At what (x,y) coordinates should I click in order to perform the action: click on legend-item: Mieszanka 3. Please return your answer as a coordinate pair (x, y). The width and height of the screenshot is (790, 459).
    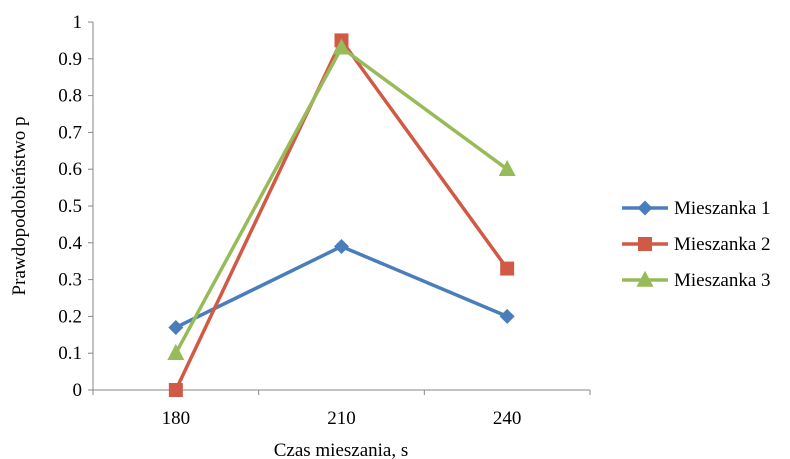
    Looking at the image, I should click on (696, 280).